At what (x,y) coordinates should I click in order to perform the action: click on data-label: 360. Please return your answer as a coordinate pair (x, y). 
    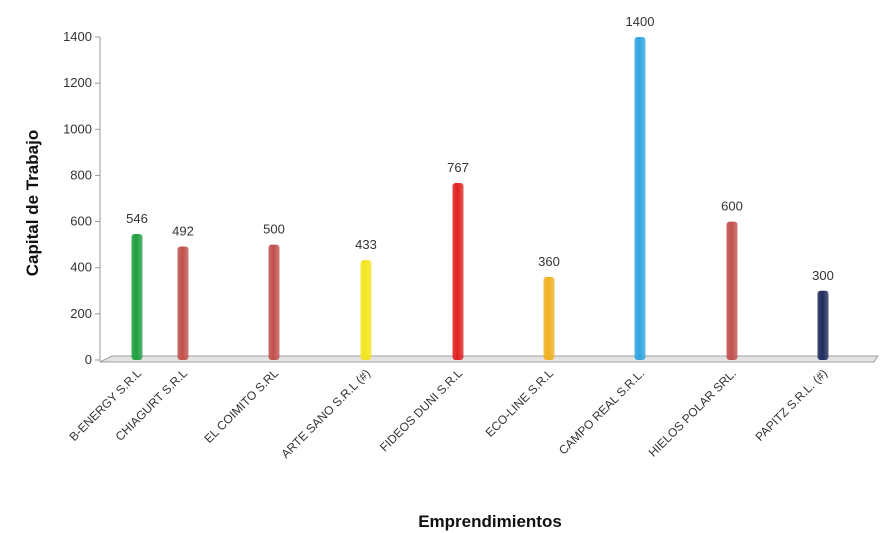
    Looking at the image, I should click on (549, 261).